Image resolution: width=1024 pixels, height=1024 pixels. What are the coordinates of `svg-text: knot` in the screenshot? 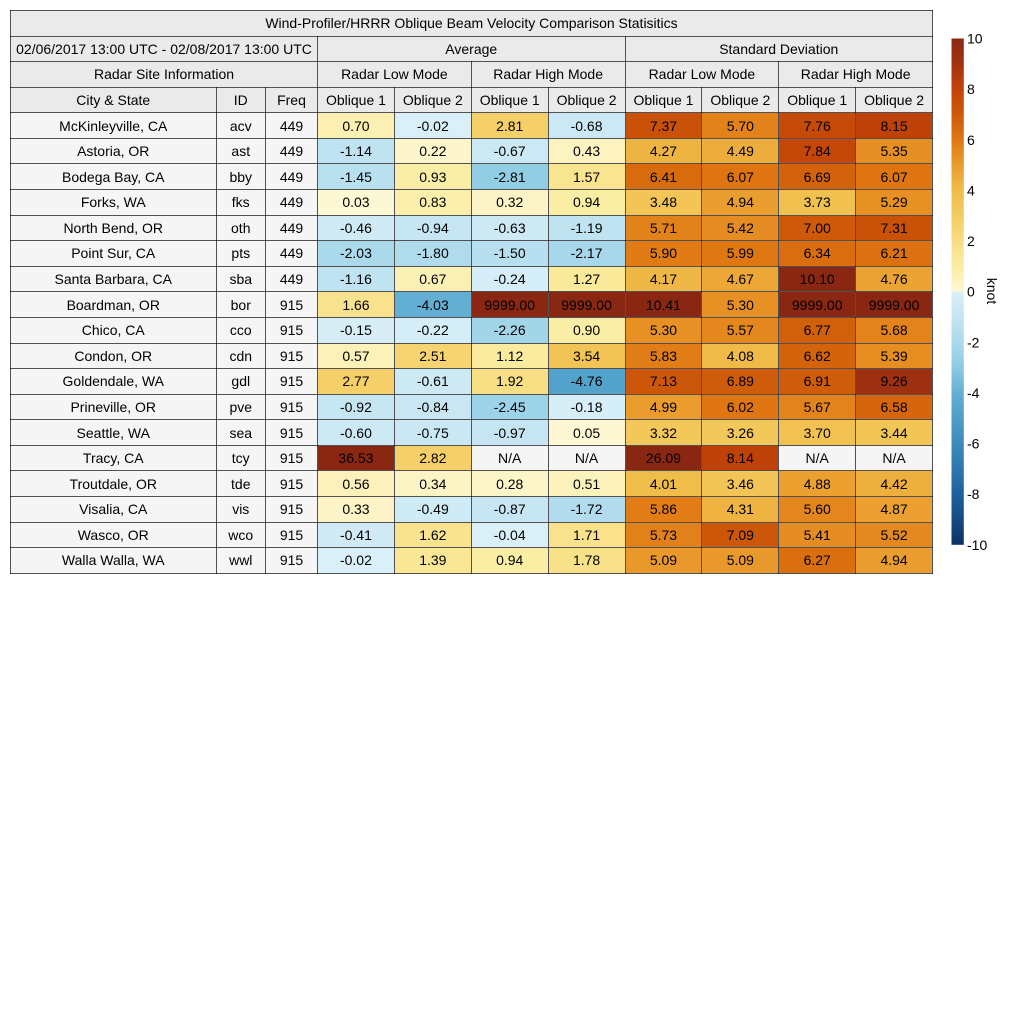 It's located at (992, 291).